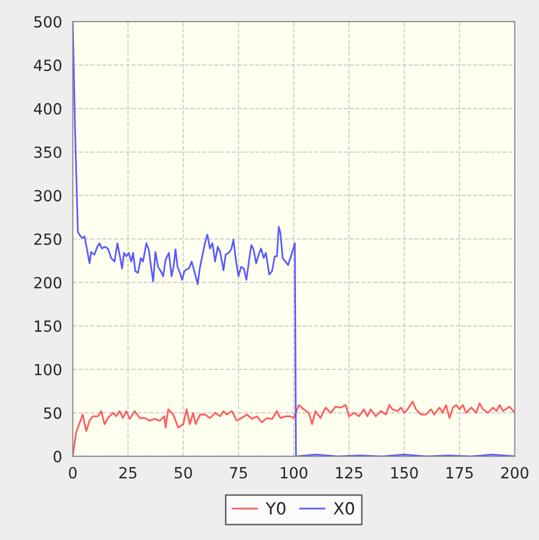  I want to click on x-tick-label: 200, so click(514, 472).